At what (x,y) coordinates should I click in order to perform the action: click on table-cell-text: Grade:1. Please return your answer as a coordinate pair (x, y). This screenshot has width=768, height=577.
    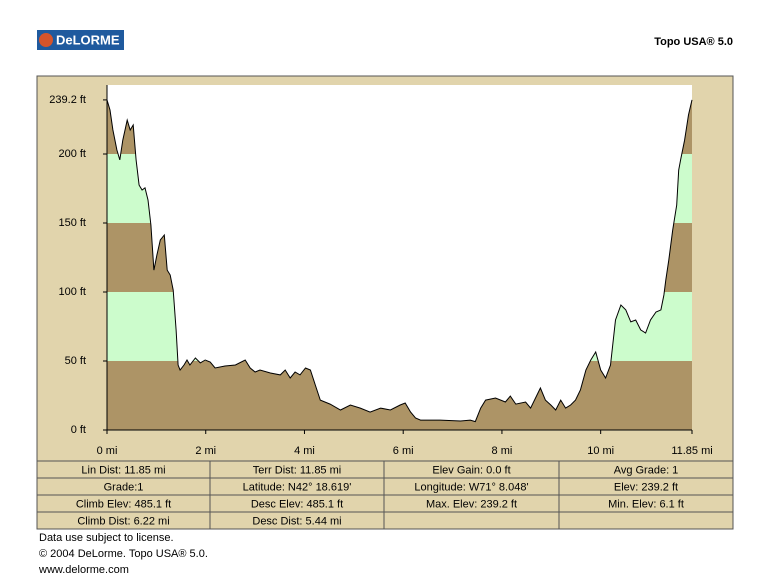
    Looking at the image, I should click on (124, 487).